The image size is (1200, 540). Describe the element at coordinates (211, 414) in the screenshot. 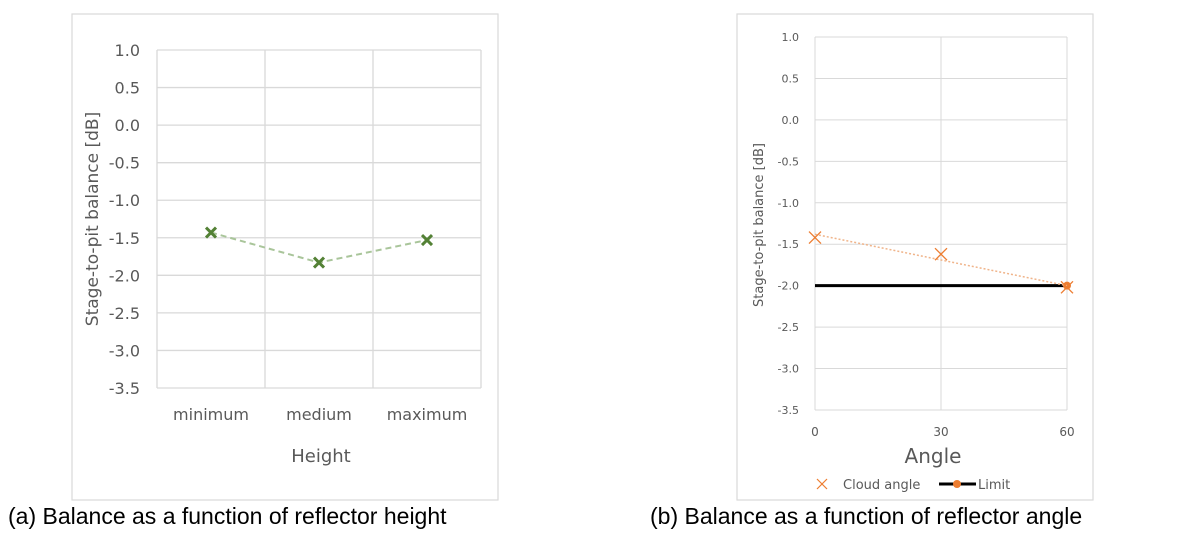

I see `x-tick-label: minimum` at that location.